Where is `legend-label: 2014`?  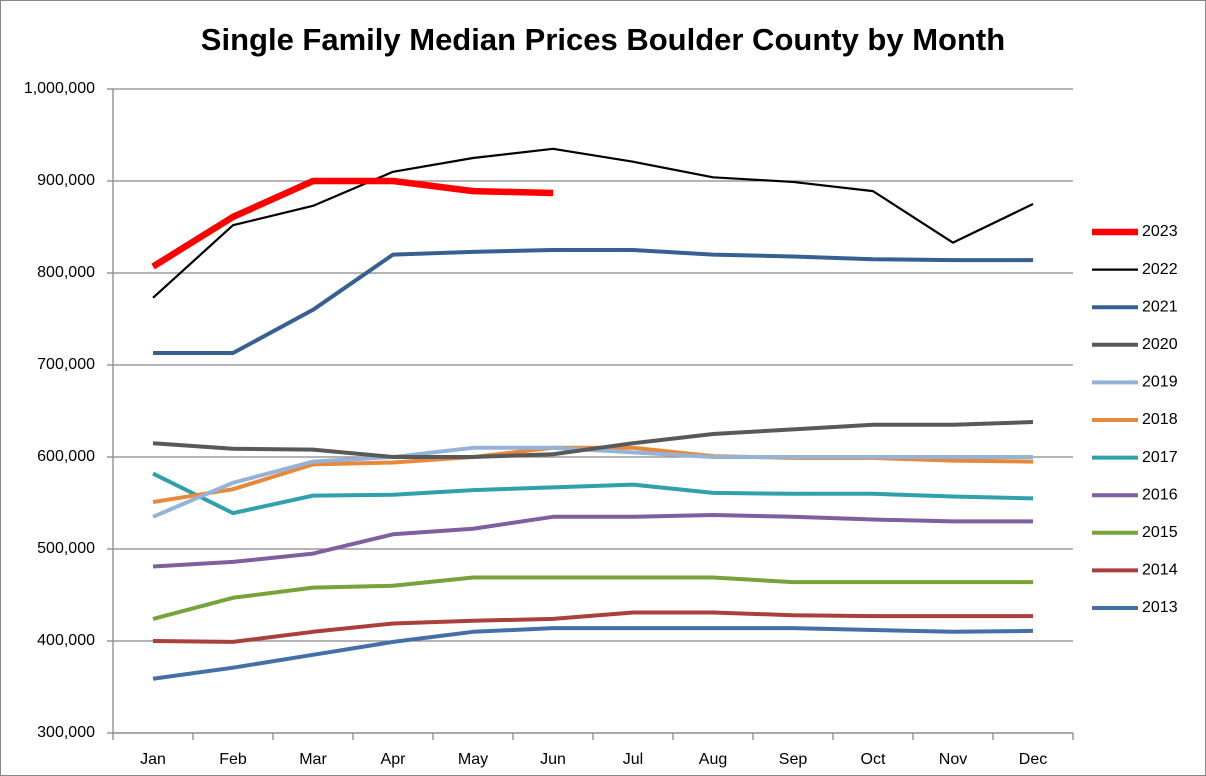
legend-label: 2014 is located at coordinates (1160, 570).